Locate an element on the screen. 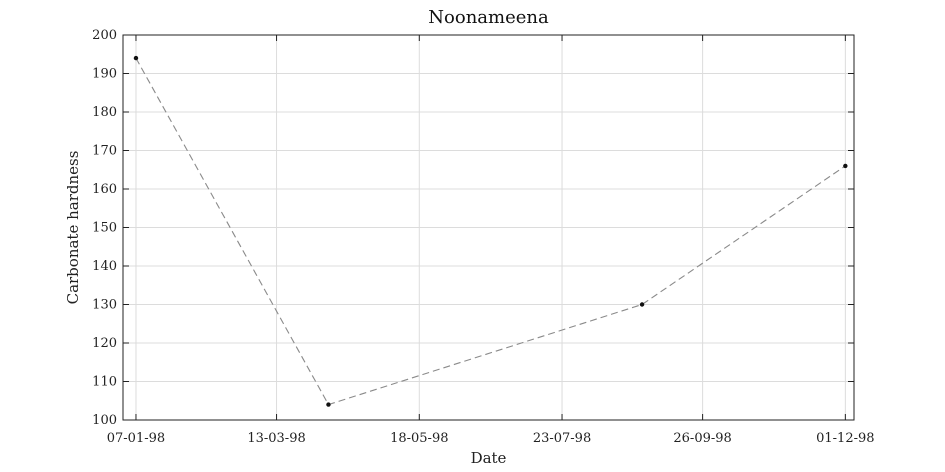  y-tick-label: 140 is located at coordinates (104, 266).